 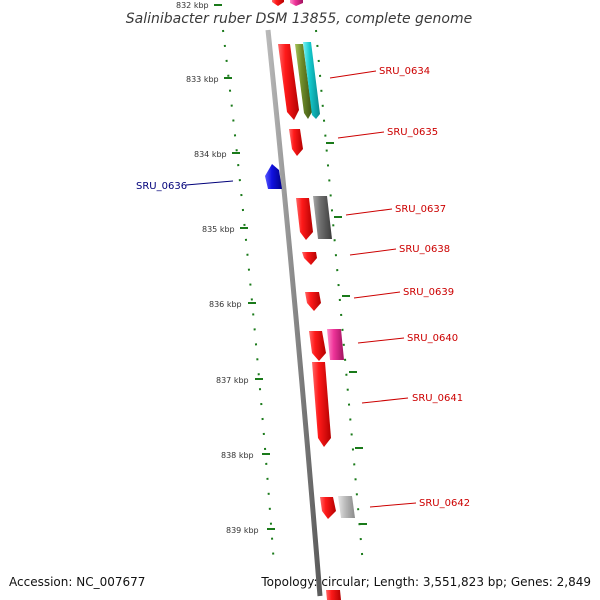 What do you see at coordinates (346, 333) in the screenshot?
I see `outer-track-ticks` at bounding box center [346, 333].